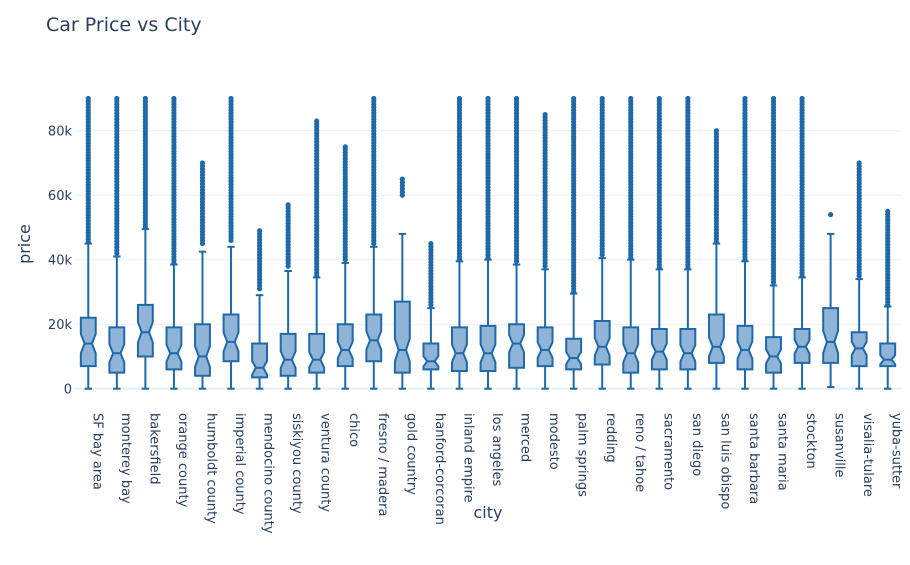 The width and height of the screenshot is (910, 565). What do you see at coordinates (753, 458) in the screenshot?
I see `x-tick-label: santa barbara` at bounding box center [753, 458].